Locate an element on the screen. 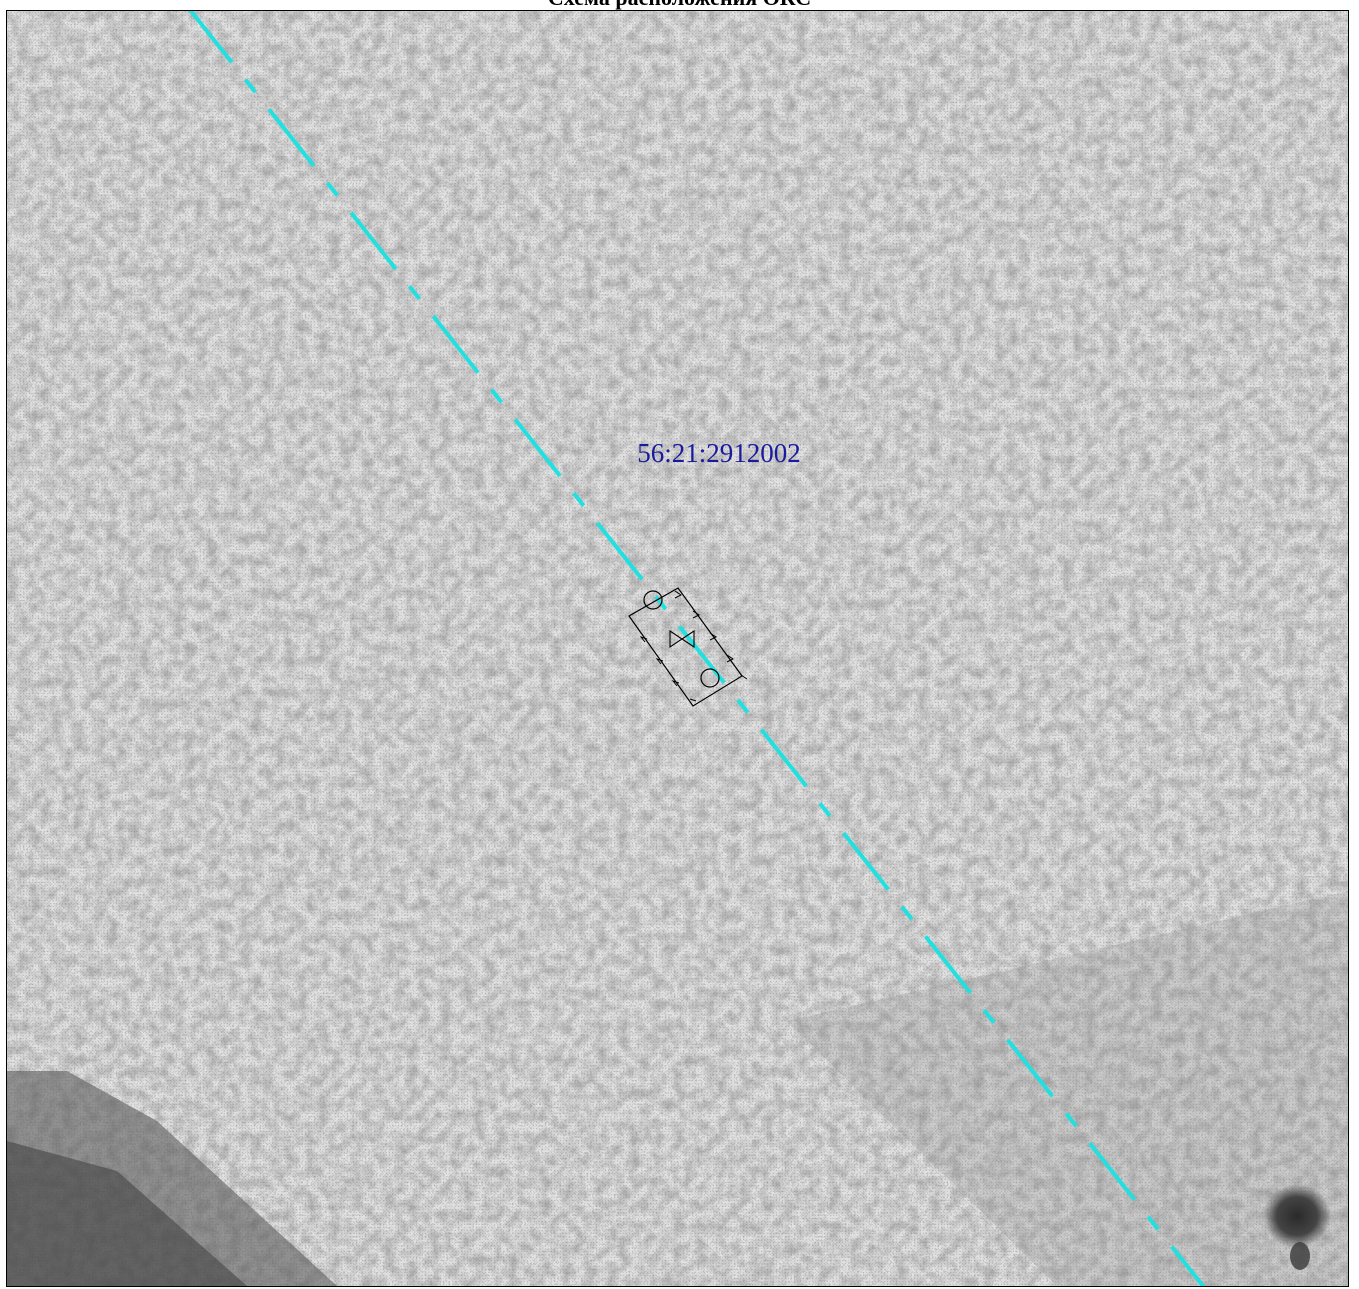  valve-symbol-icon is located at coordinates (682, 639).